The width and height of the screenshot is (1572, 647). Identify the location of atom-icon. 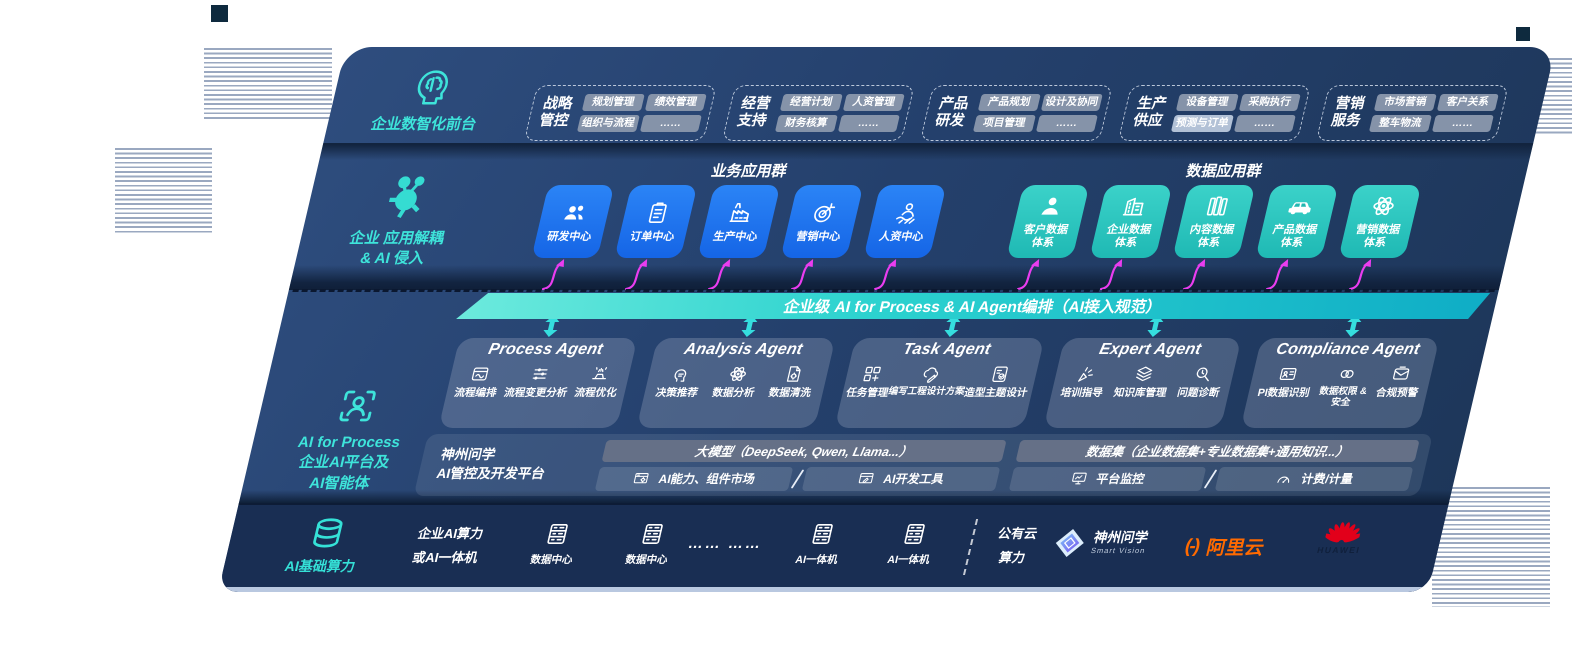
(737, 374).